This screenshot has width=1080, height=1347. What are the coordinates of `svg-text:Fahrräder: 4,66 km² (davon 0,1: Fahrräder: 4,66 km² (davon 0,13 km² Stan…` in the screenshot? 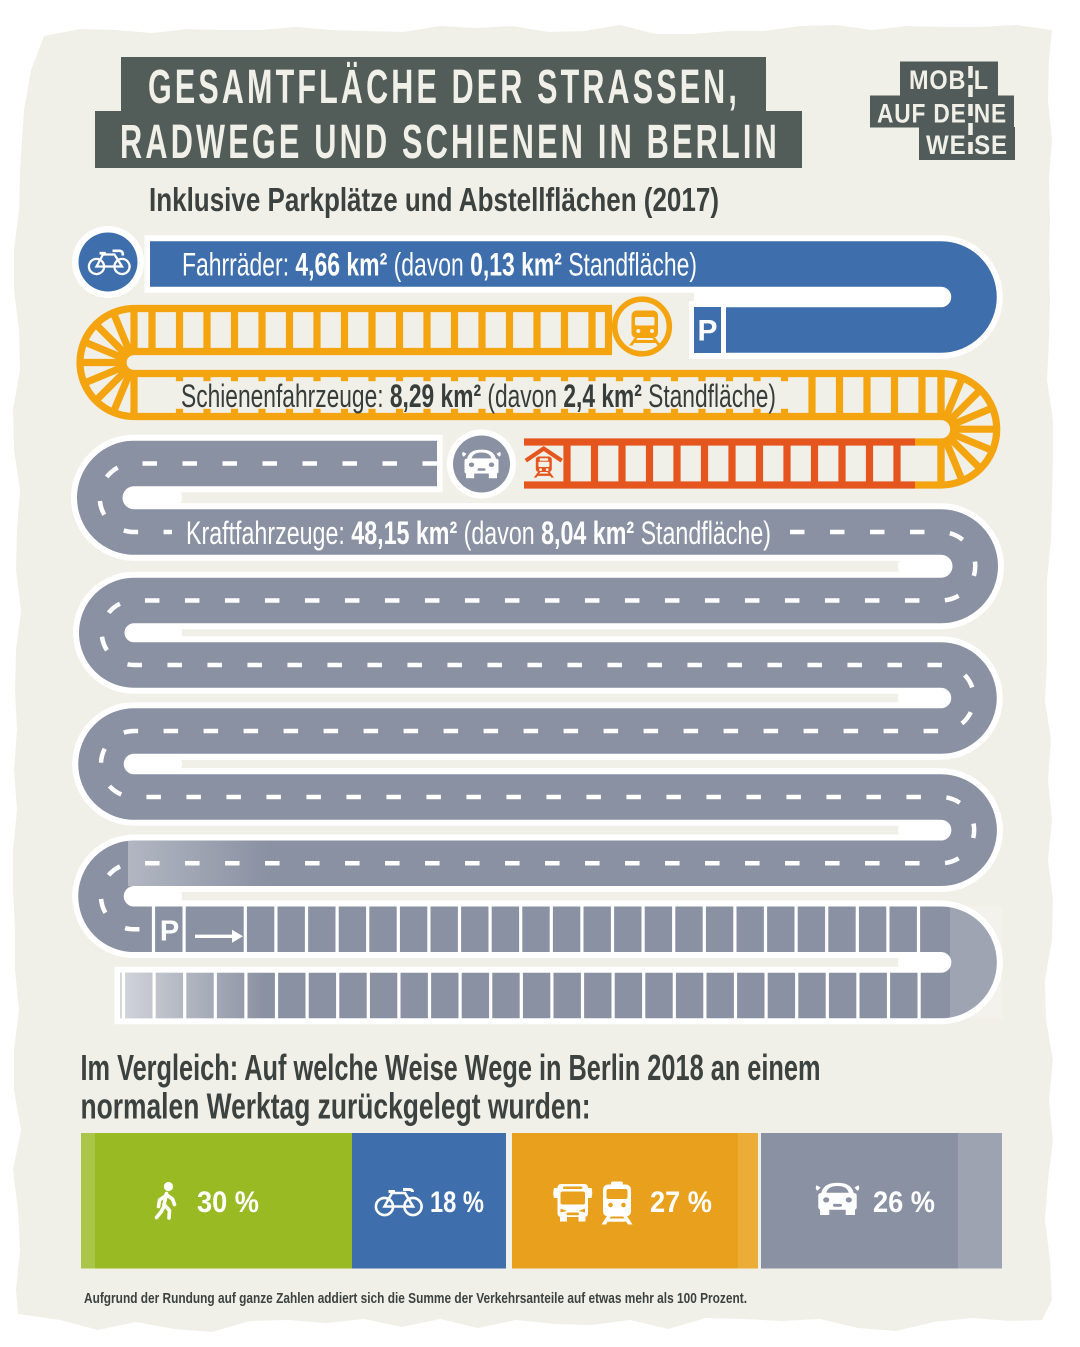 It's located at (439, 265).